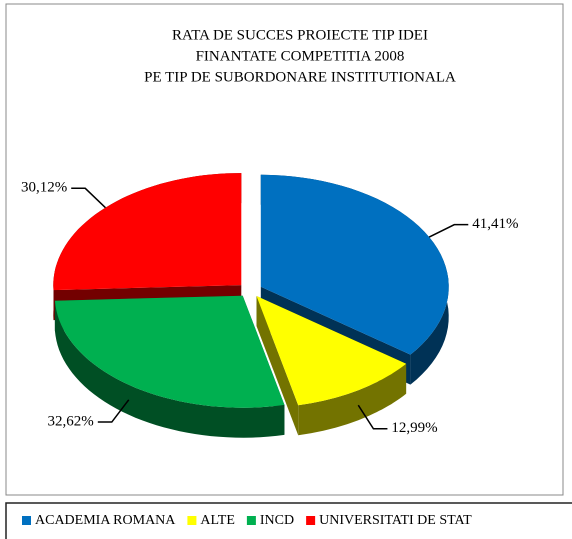  What do you see at coordinates (105, 520) in the screenshot?
I see `legend-label: ACADEMIA ROMANA` at bounding box center [105, 520].